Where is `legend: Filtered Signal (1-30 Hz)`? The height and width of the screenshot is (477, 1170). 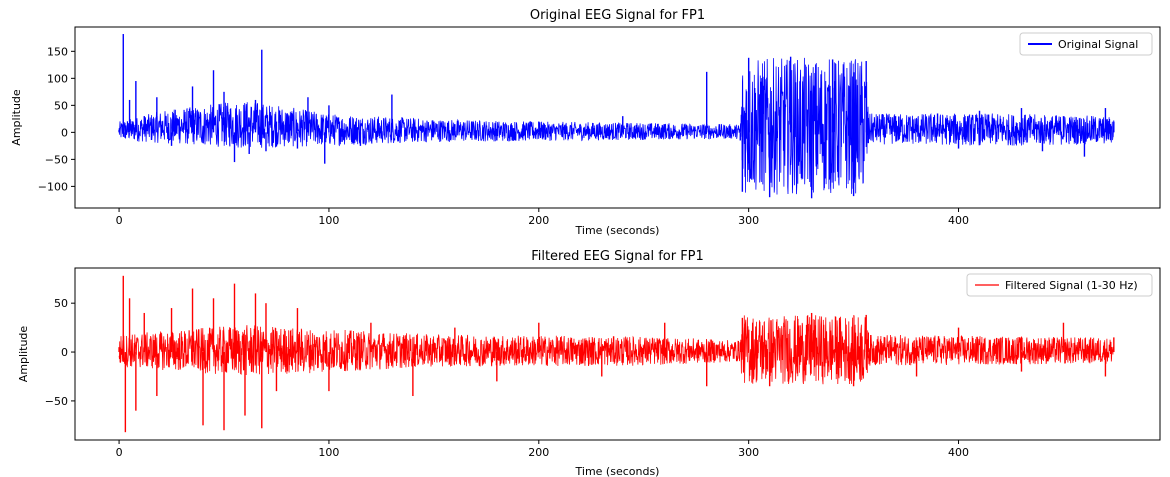 legend: Filtered Signal (1-30 Hz) is located at coordinates (1059, 285).